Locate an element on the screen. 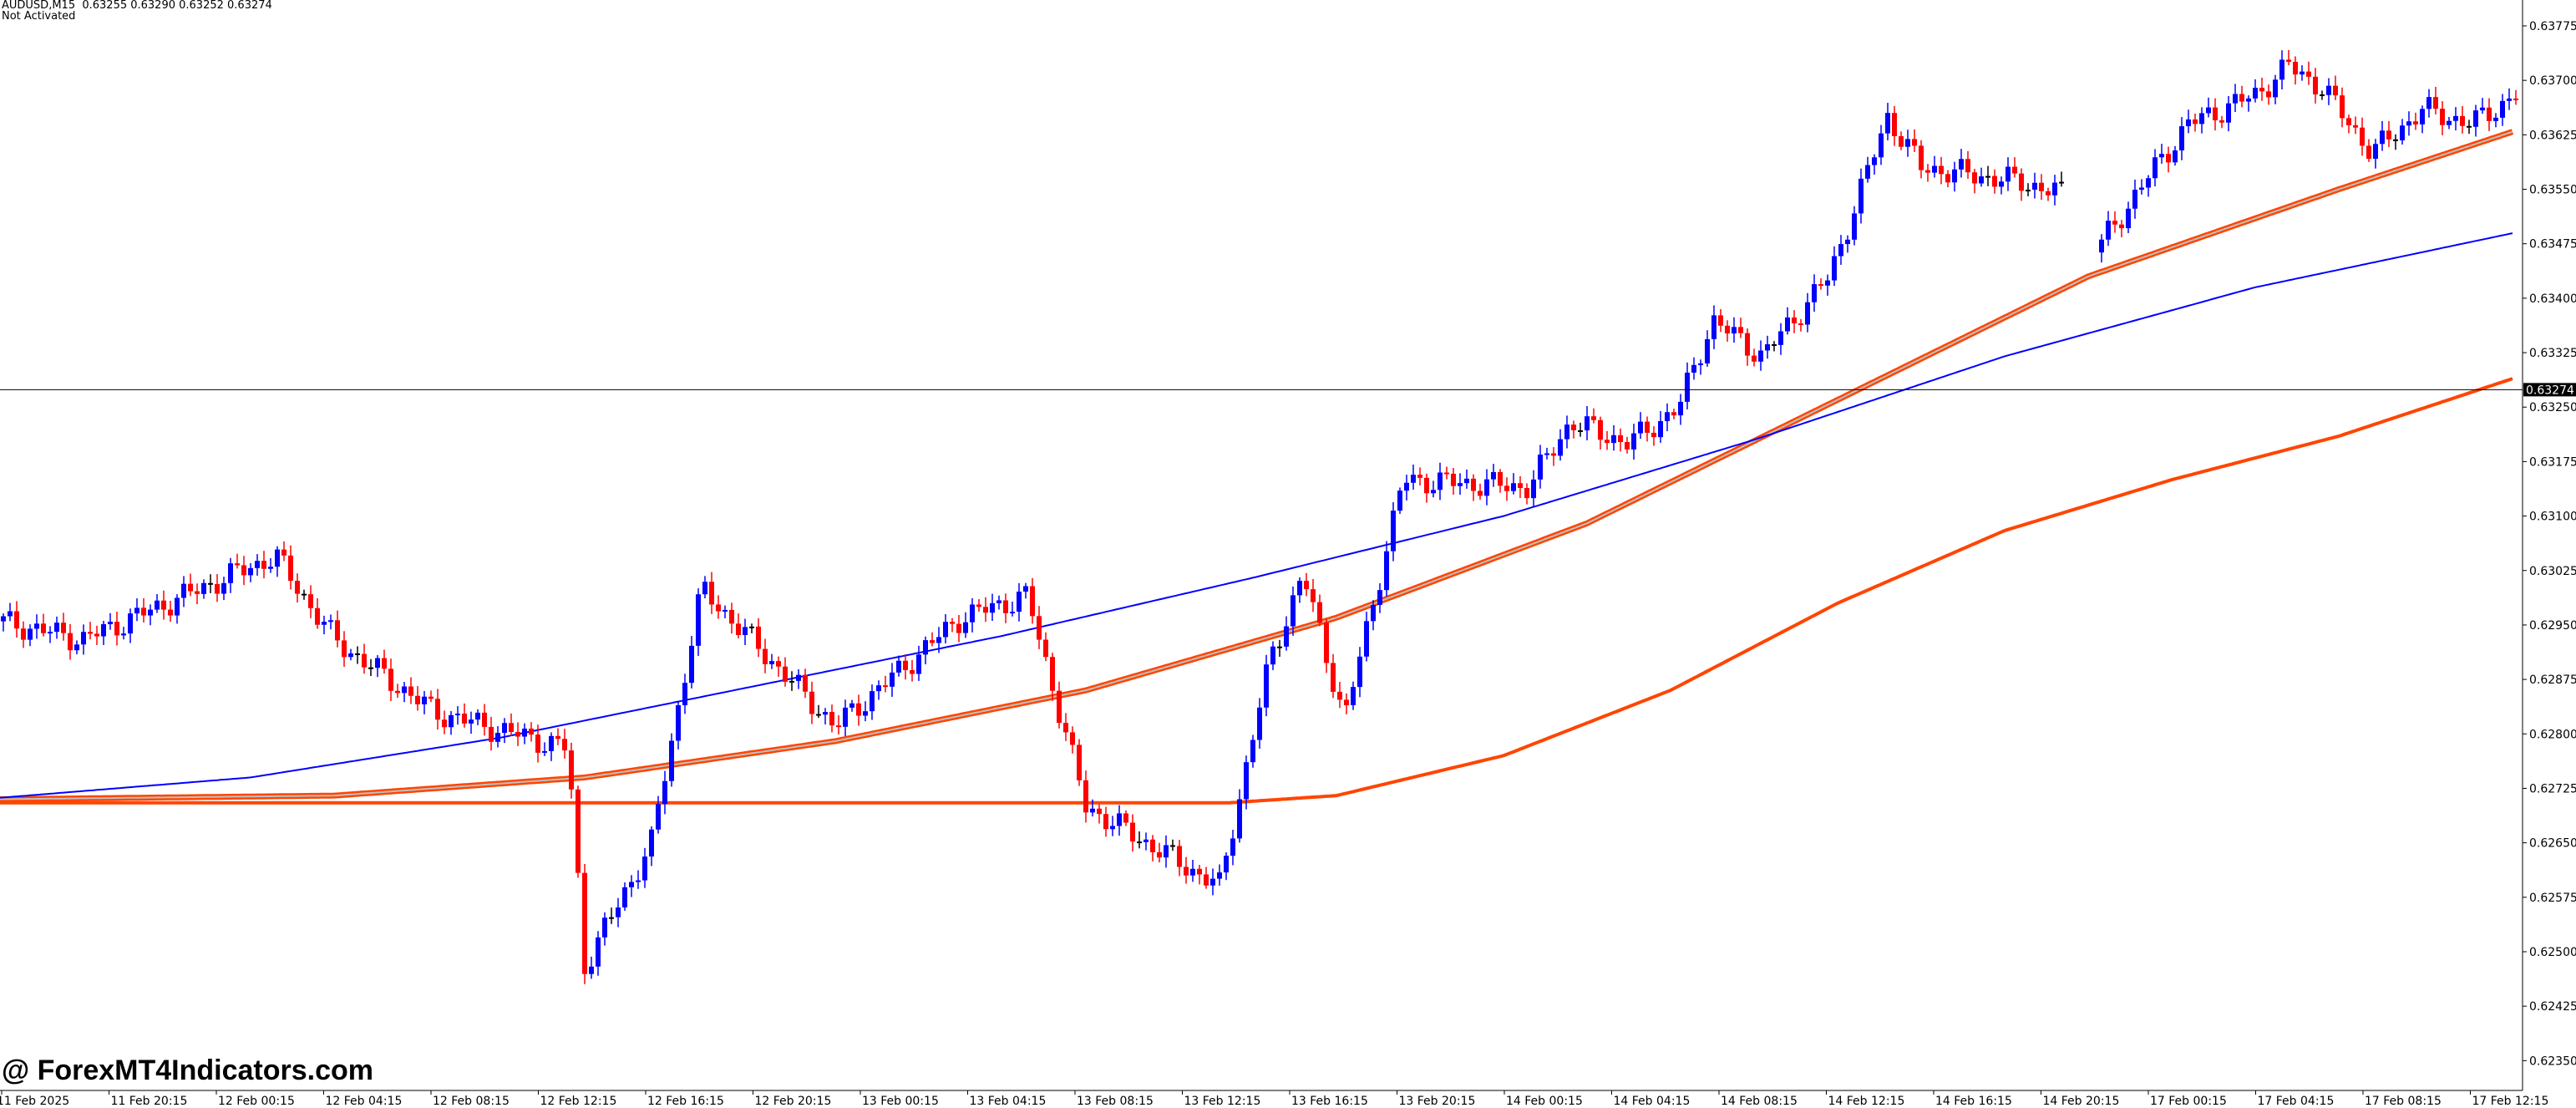 Image resolution: width=2576 pixels, height=1108 pixels. price-tick-label: 0.62350 is located at coordinates (2552, 1061).